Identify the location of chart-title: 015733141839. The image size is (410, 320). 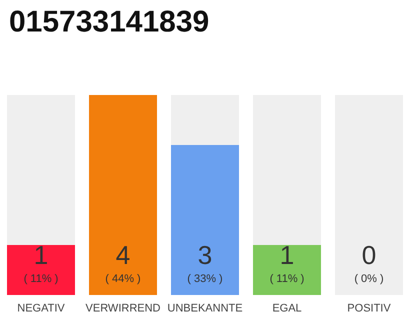
(109, 22).